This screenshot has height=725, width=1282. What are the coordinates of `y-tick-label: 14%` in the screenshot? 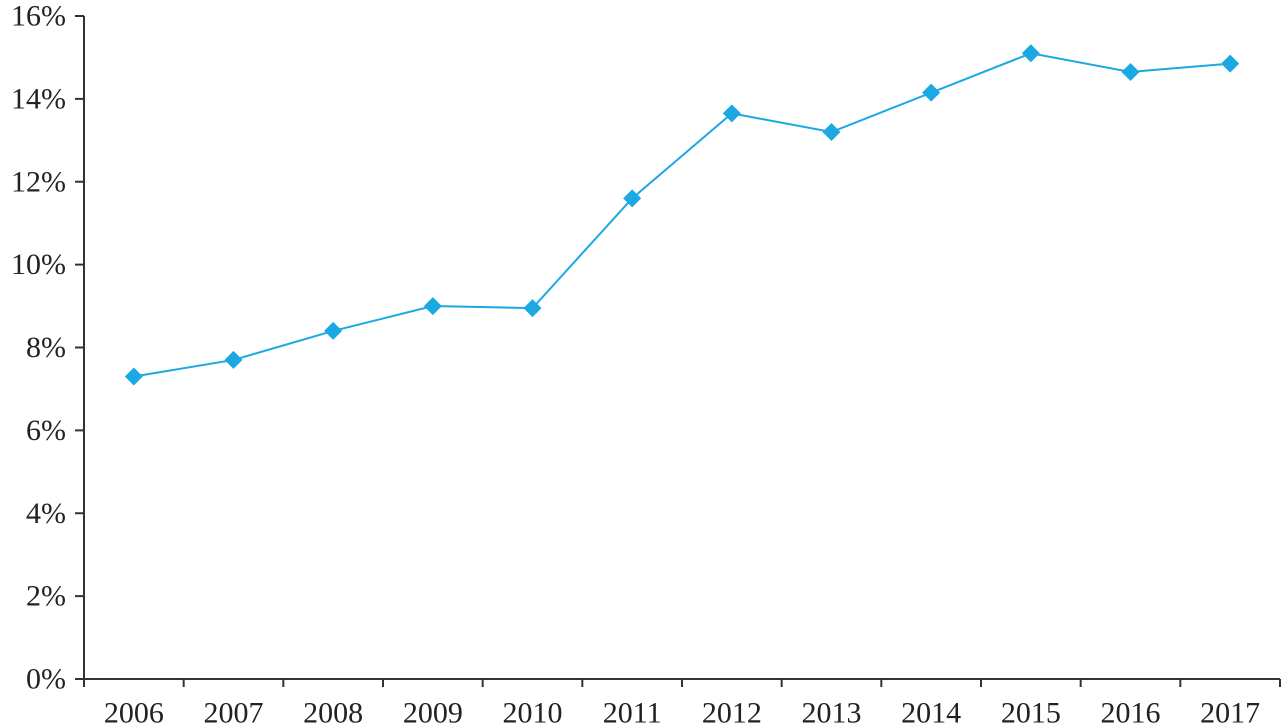 It's located at (38, 98).